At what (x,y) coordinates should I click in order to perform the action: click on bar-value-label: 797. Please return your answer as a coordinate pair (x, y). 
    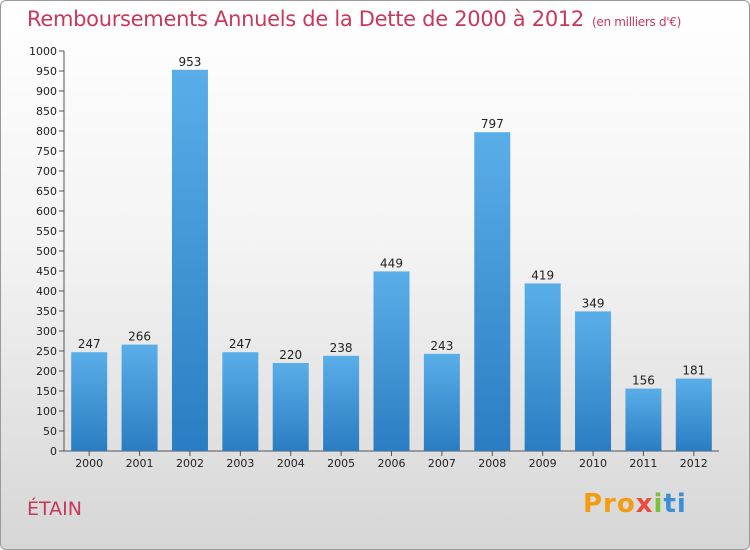
    Looking at the image, I should click on (492, 124).